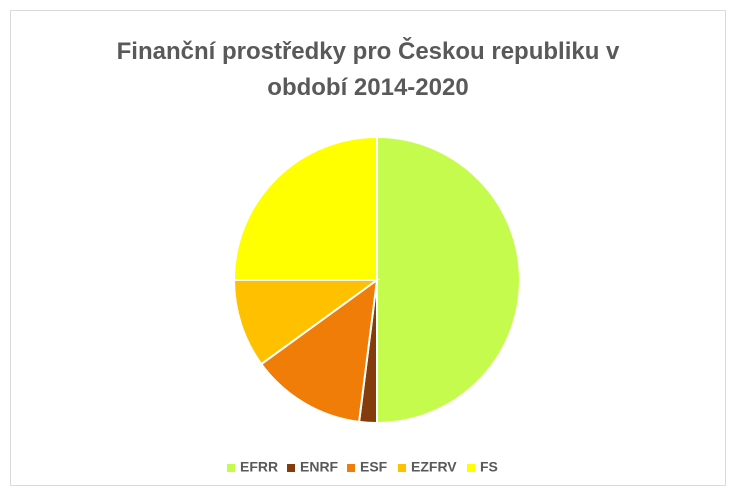 The width and height of the screenshot is (737, 497). Describe the element at coordinates (259, 467) in the screenshot. I see `legend-label: EFRR` at that location.